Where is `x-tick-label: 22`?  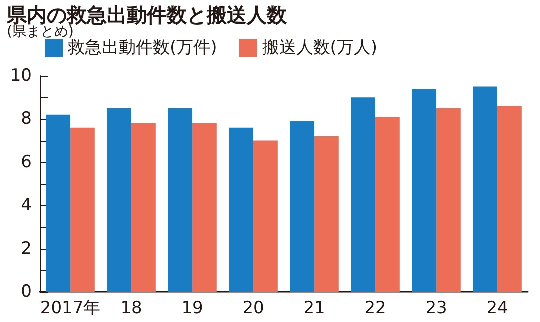 x-tick-label: 22 is located at coordinates (375, 308).